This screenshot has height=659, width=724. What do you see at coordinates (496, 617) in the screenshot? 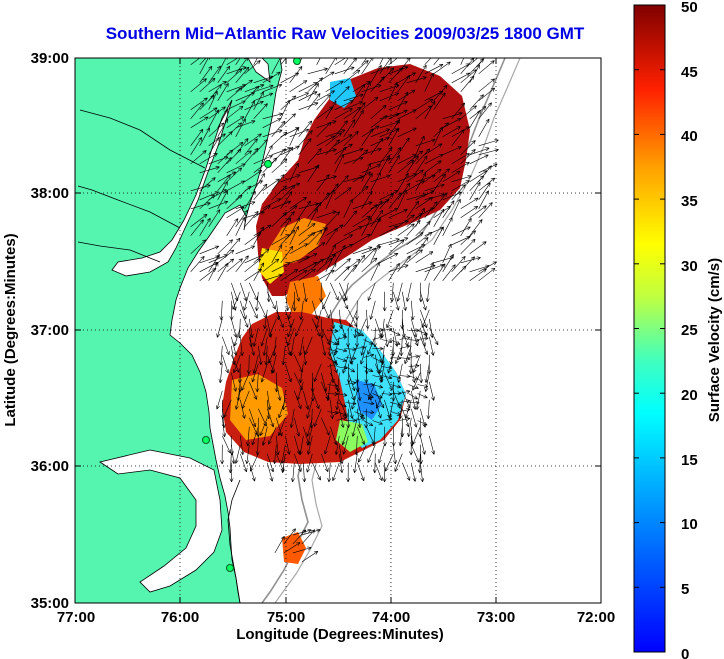
I see `x-tick-label: 73:00` at bounding box center [496, 617].